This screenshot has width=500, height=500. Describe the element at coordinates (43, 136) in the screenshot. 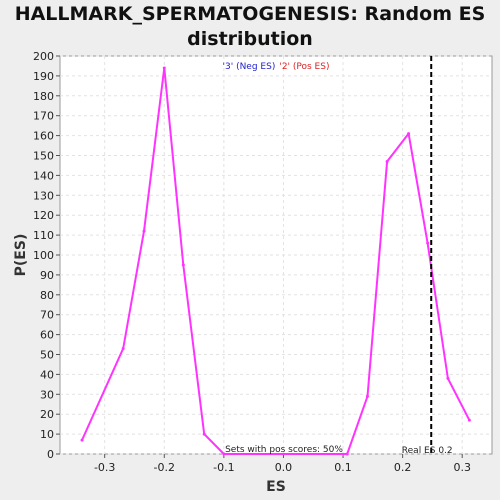

I see `y-tick-label: 160` at that location.